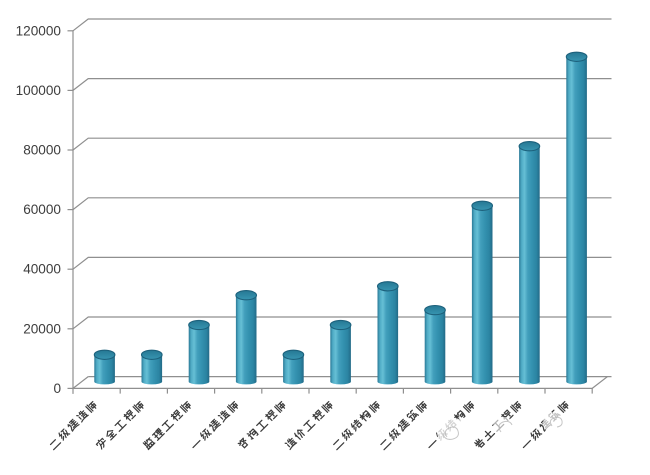 The height and width of the screenshot is (475, 650). Describe the element at coordinates (42, 269) in the screenshot. I see `svg-text: 40000` at that location.